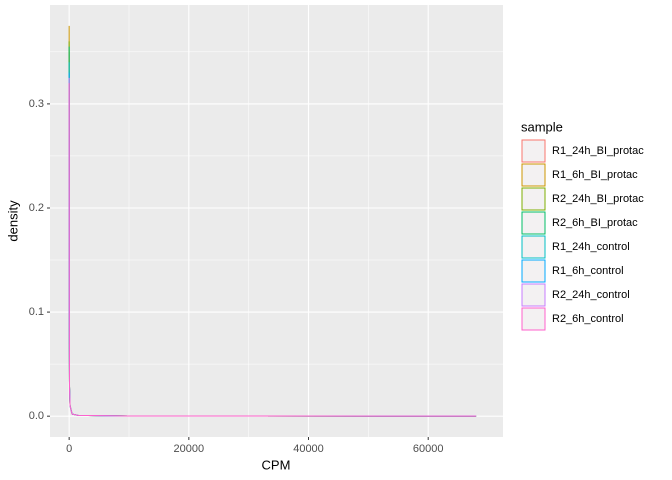 The image size is (672, 480). Describe the element at coordinates (588, 271) in the screenshot. I see `legend-label: R1_6h_control` at that location.